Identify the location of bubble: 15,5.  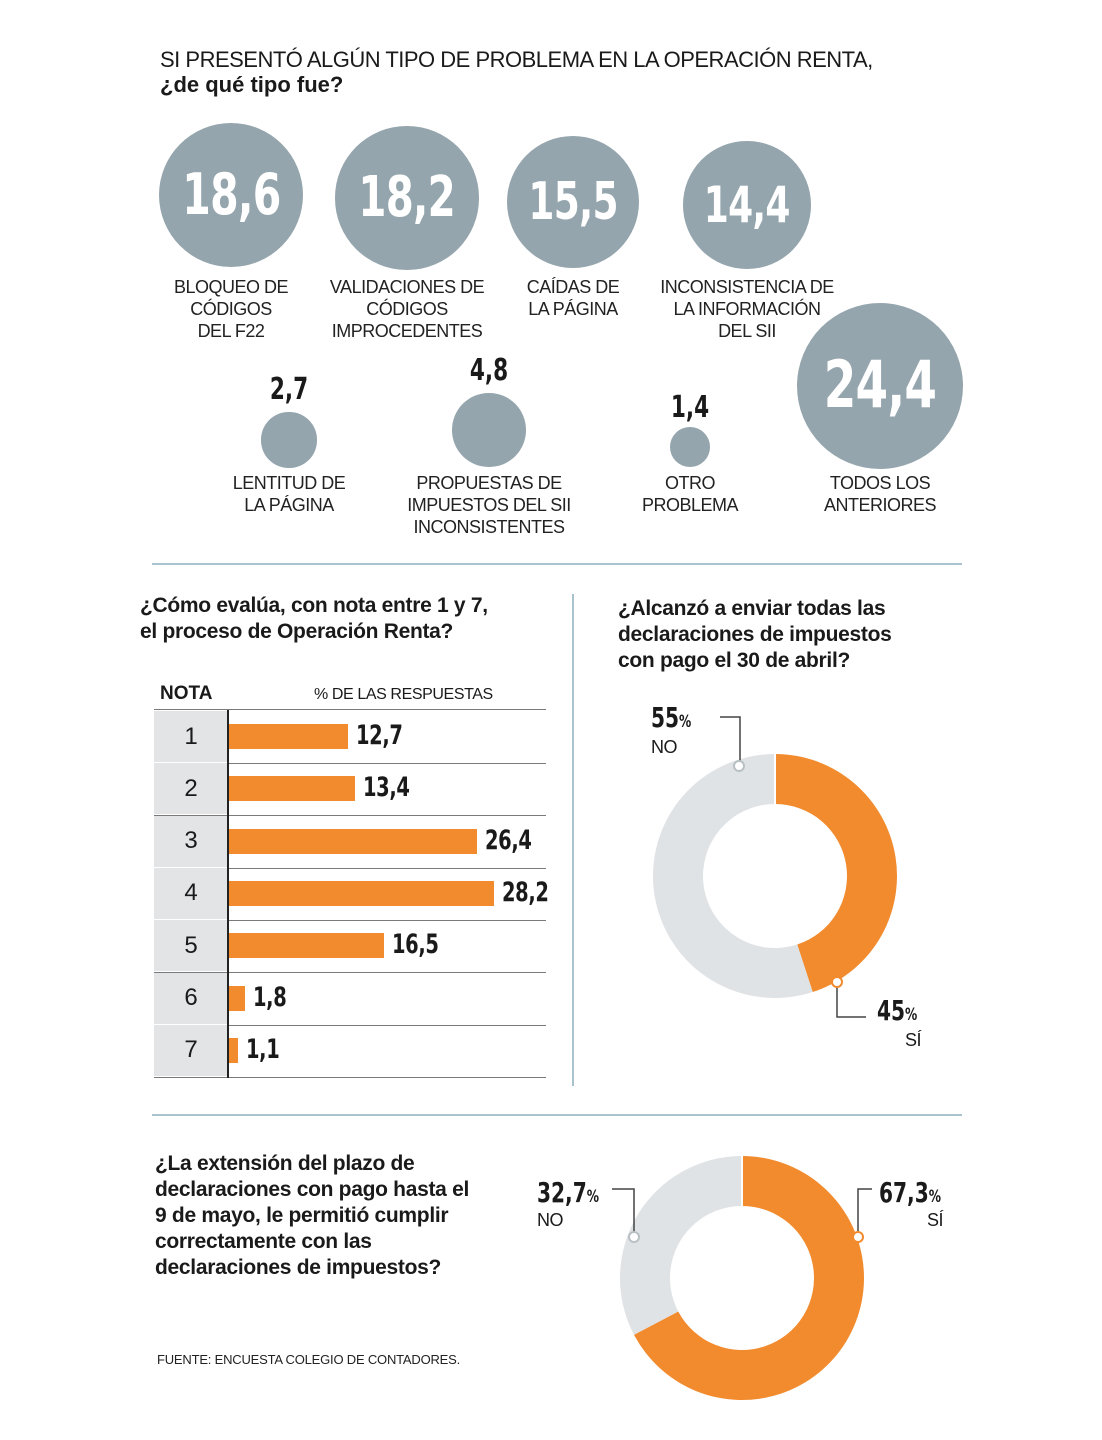
(573, 202).